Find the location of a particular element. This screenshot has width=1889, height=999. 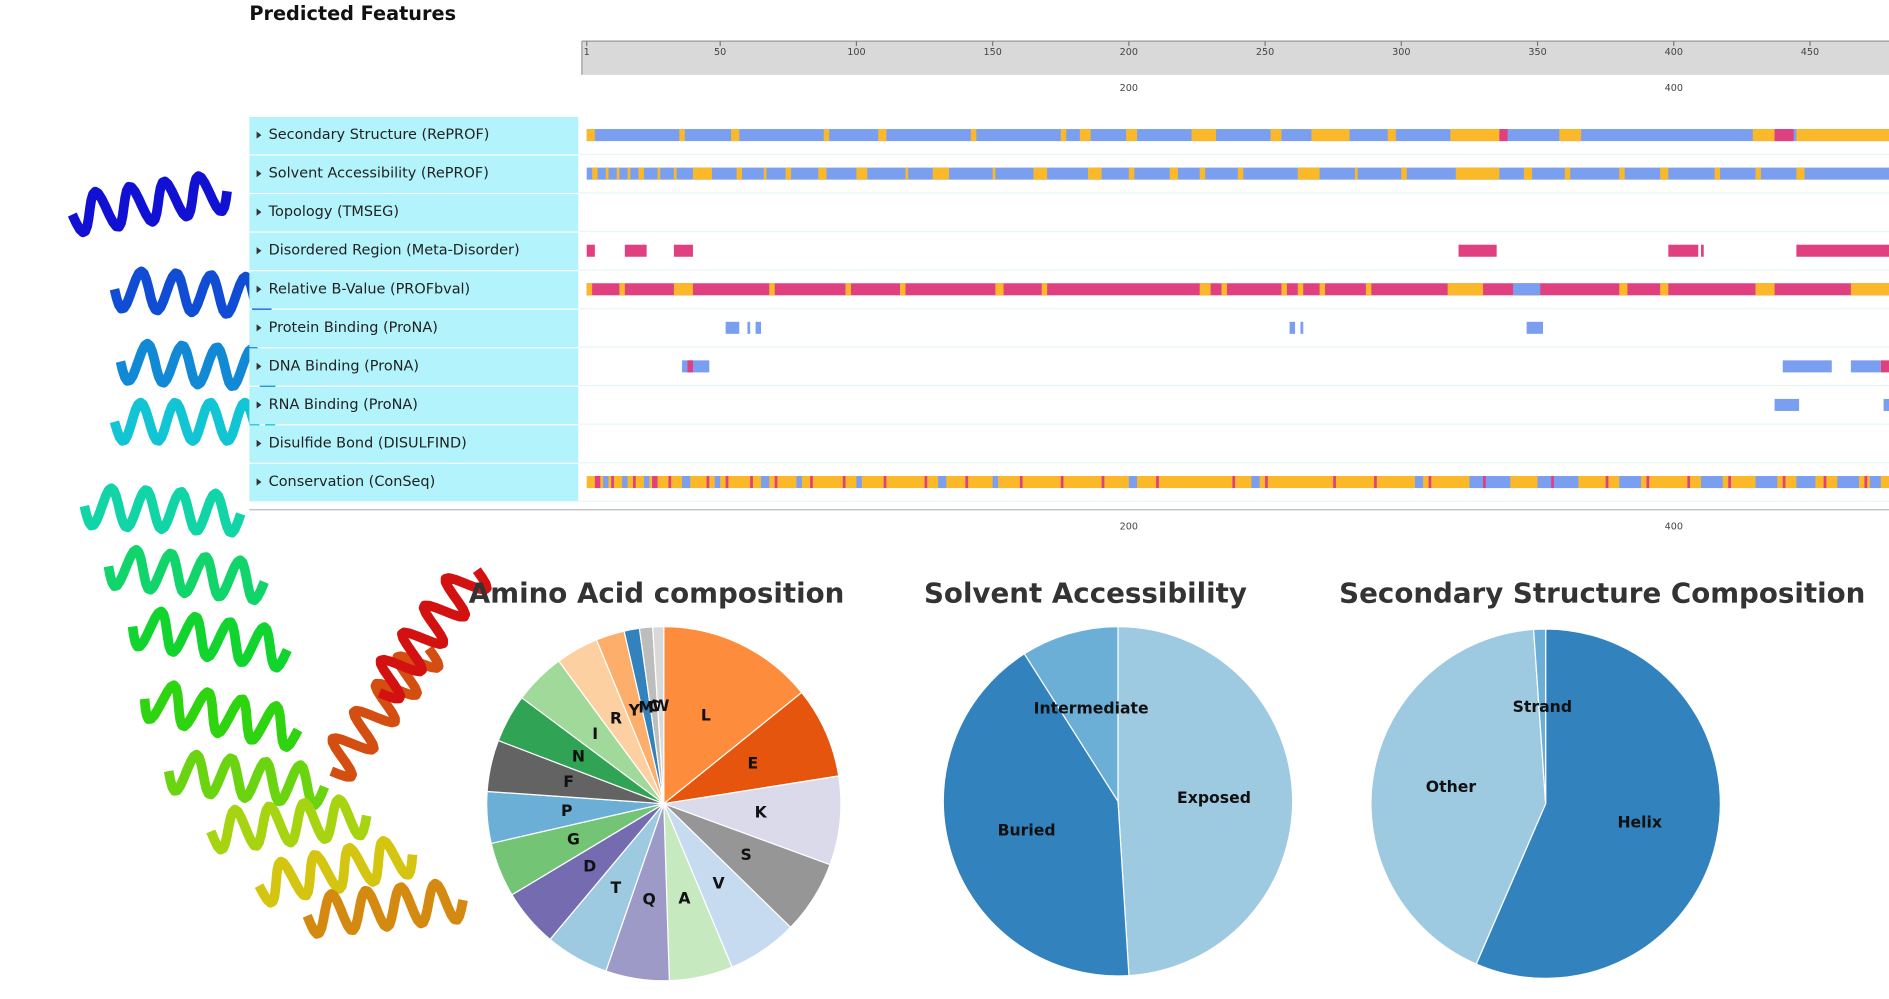

ruler-band is located at coordinates (1235, 58).